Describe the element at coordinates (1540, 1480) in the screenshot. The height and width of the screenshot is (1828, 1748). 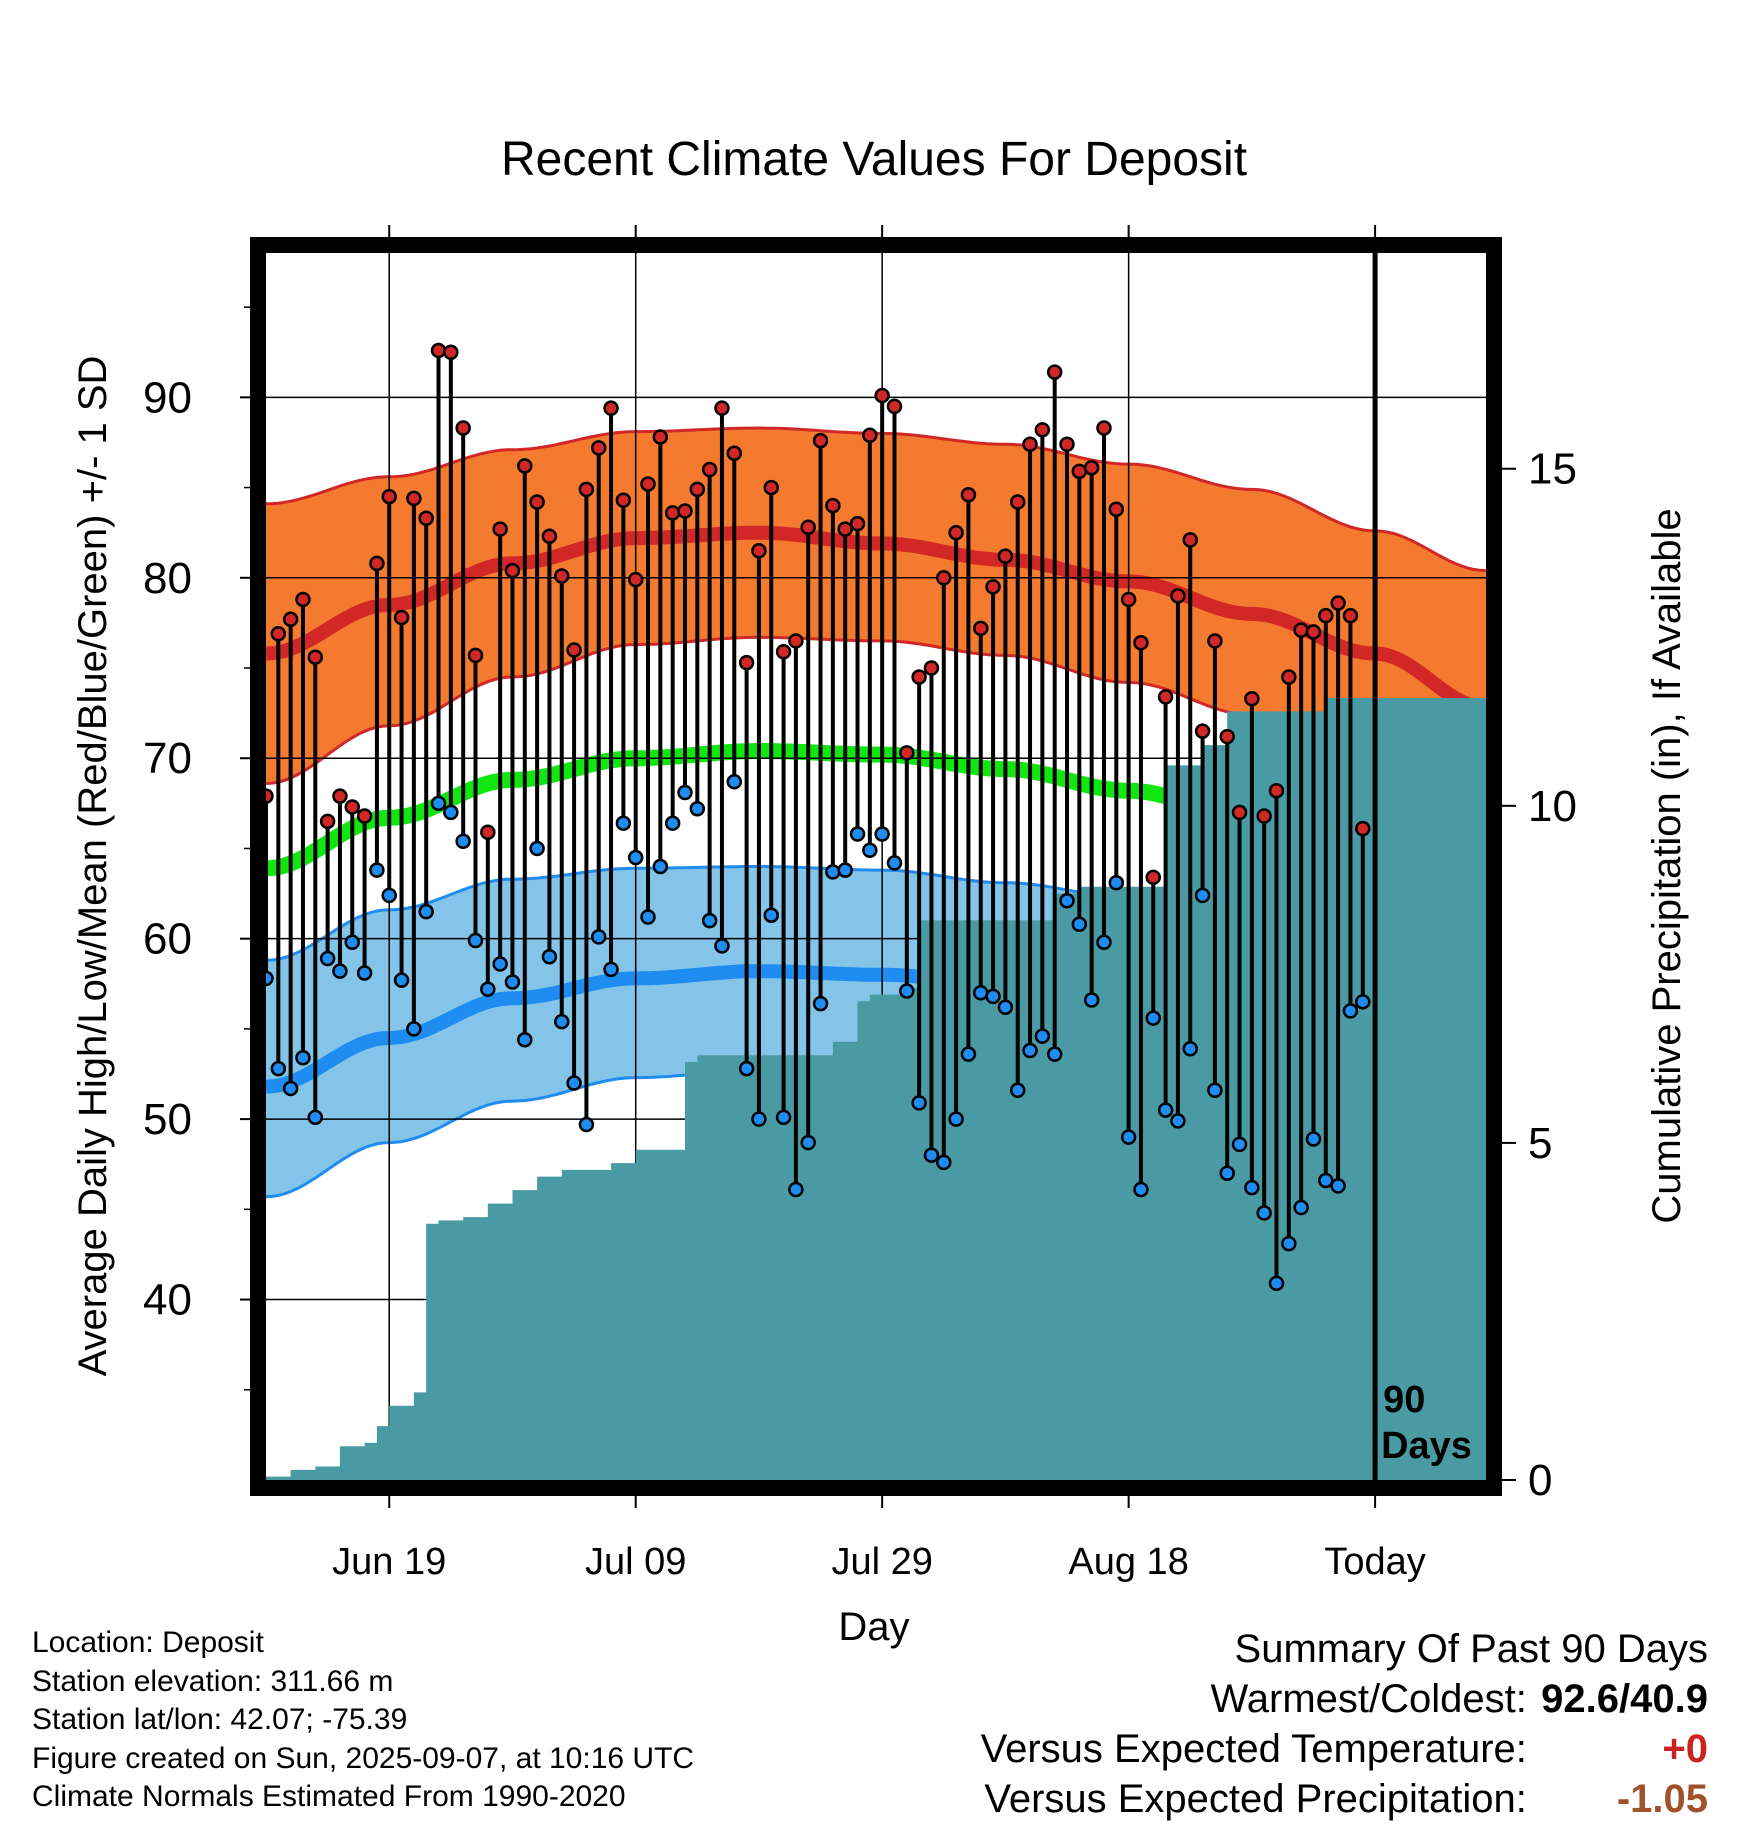
I see `y2-tick-label: 0` at that location.